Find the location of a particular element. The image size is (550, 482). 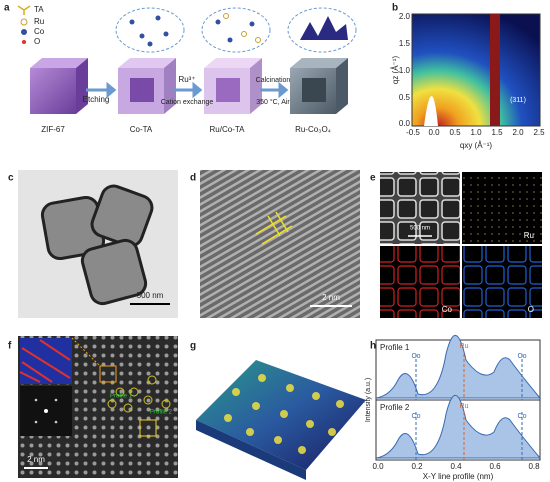

panel-label: b is located at coordinates (395, 8).